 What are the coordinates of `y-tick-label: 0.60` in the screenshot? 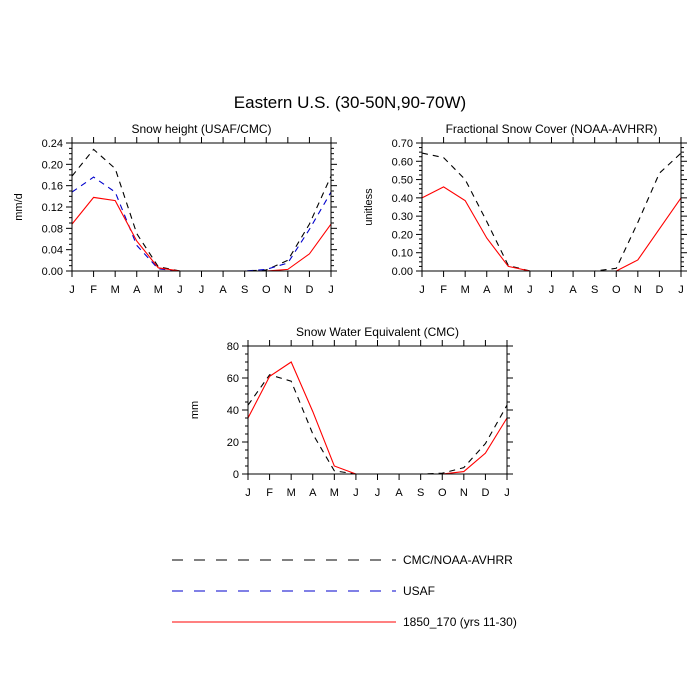 It's located at (402, 162).